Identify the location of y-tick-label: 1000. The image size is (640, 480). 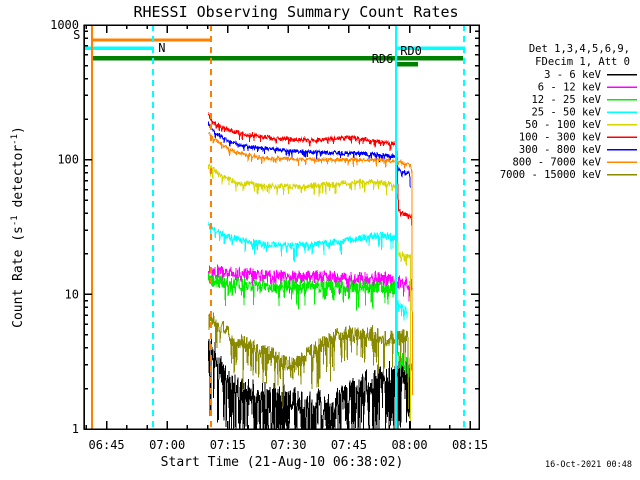
(64, 25).